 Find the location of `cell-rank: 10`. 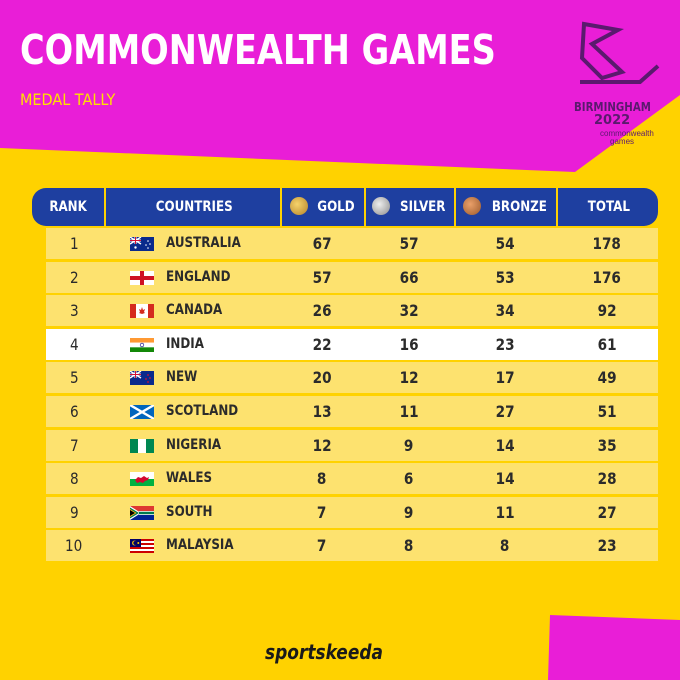

cell-rank: 10 is located at coordinates (75, 545).